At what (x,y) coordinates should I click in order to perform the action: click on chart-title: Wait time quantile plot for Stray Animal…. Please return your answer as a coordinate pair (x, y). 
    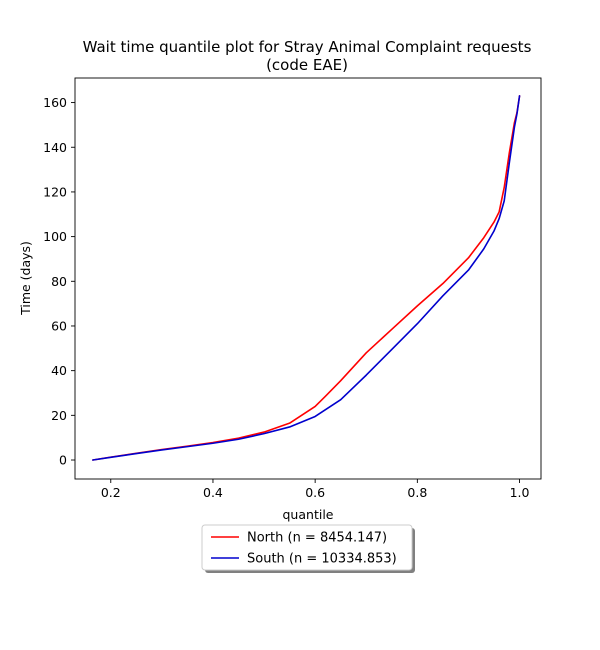
    Looking at the image, I should click on (307, 47).